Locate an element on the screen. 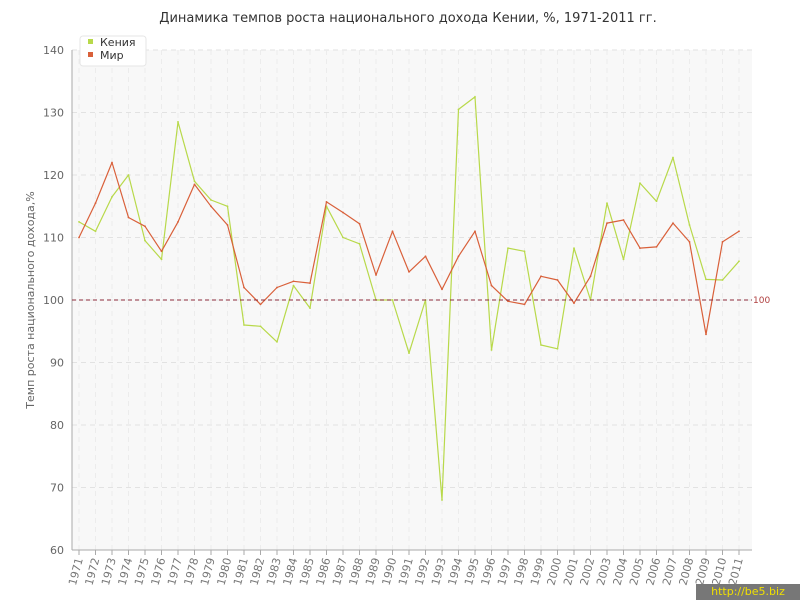 The height and width of the screenshot is (600, 800). data-point-kenya-1971 is located at coordinates (79, 221).